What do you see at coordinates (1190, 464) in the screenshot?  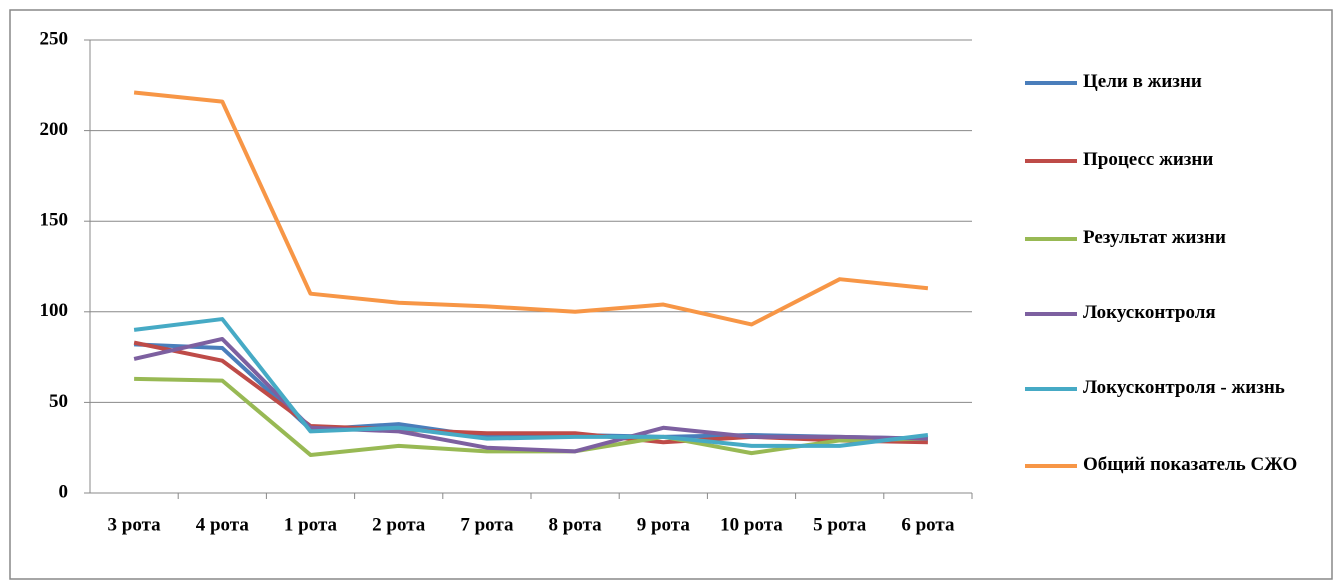 I see `legend-label: Общий показатель СЖО` at bounding box center [1190, 464].